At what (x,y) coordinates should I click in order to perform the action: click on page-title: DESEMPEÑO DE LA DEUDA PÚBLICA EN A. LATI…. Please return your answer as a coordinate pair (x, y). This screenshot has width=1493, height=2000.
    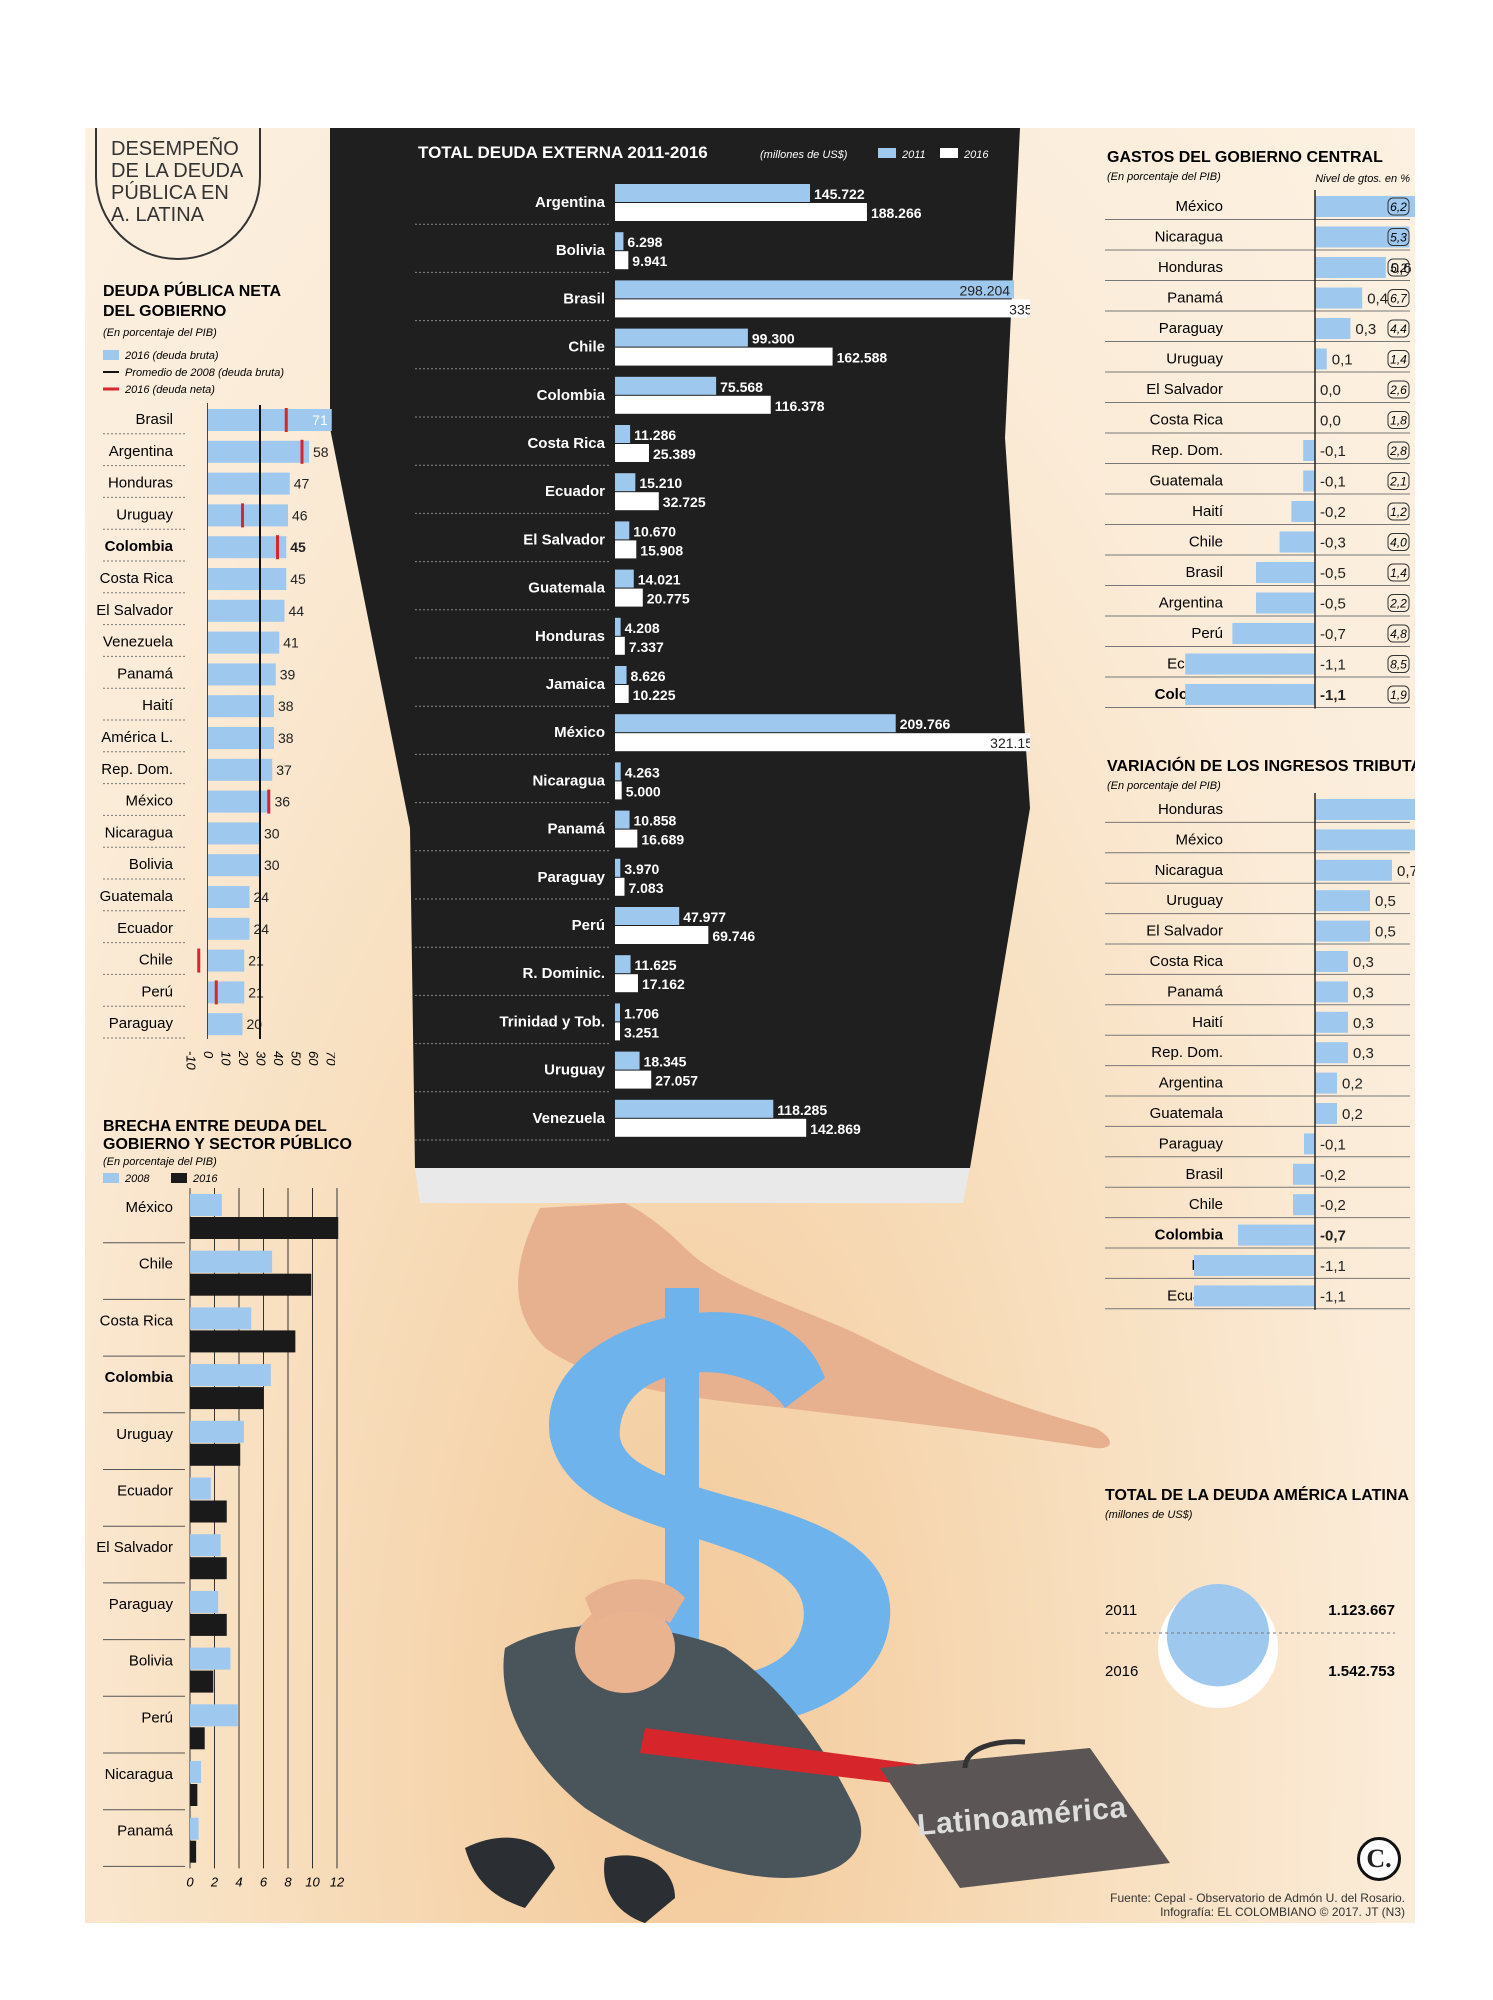
    Looking at the image, I should click on (177, 182).